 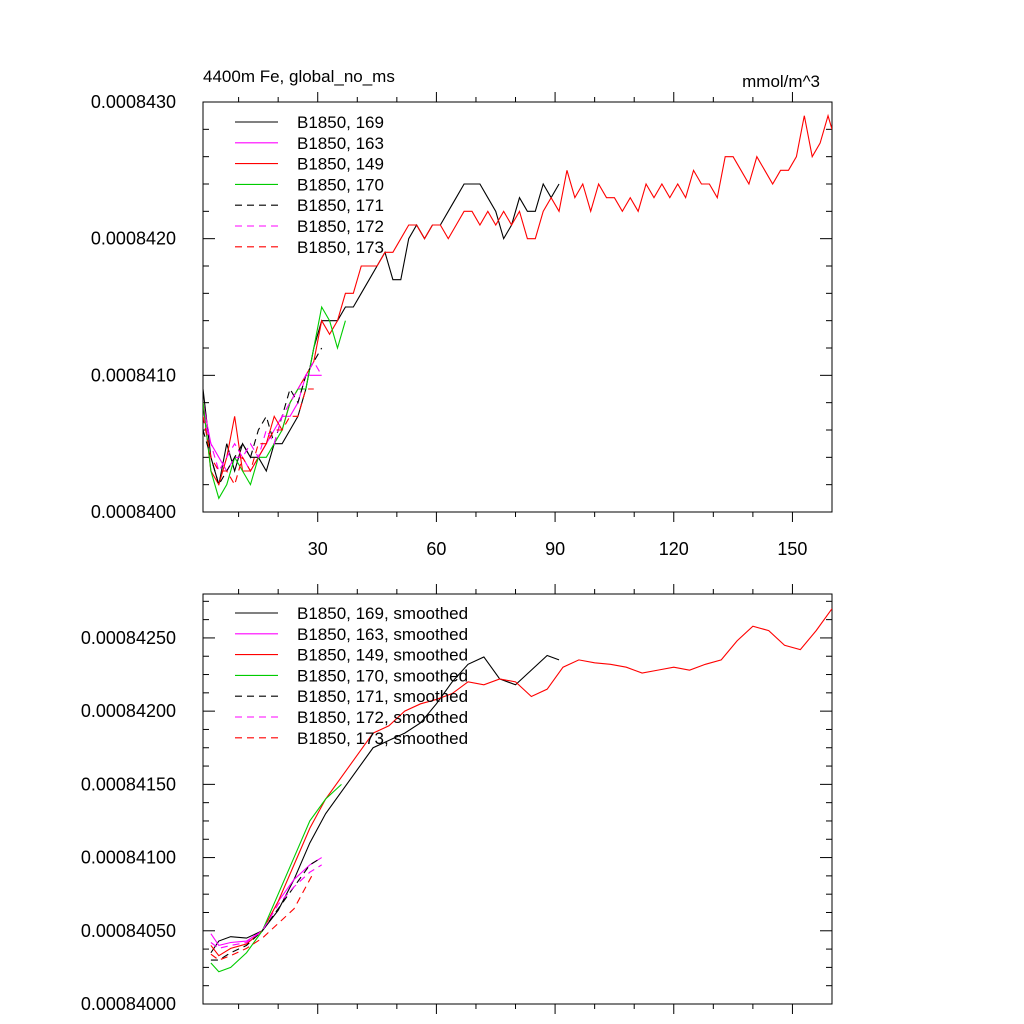 What do you see at coordinates (340, 164) in the screenshot?
I see `legend-label: B1850, 149` at bounding box center [340, 164].